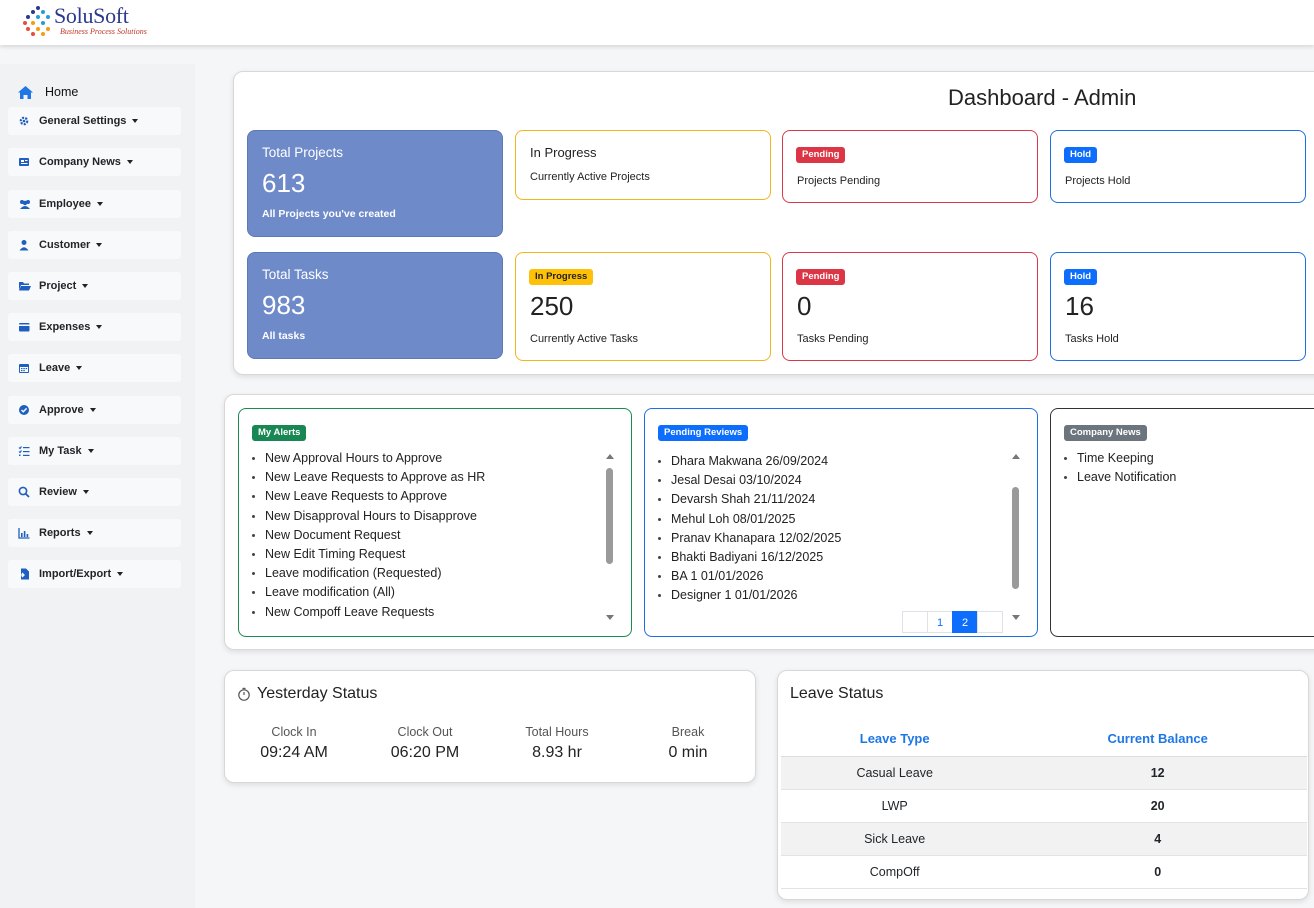  What do you see at coordinates (94, 286) in the screenshot?
I see `sidebar-item-project: Project` at bounding box center [94, 286].